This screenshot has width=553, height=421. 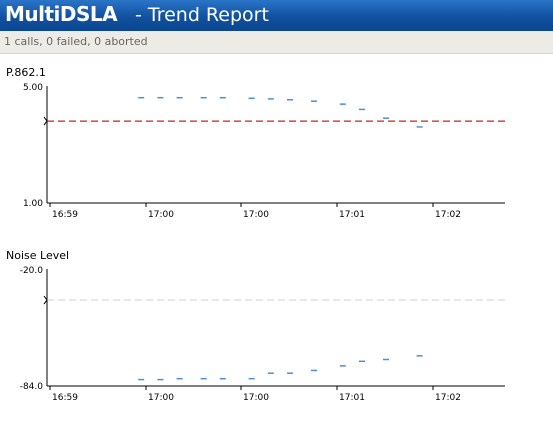 I want to click on y-tick-label: -84.0, so click(x=32, y=387).